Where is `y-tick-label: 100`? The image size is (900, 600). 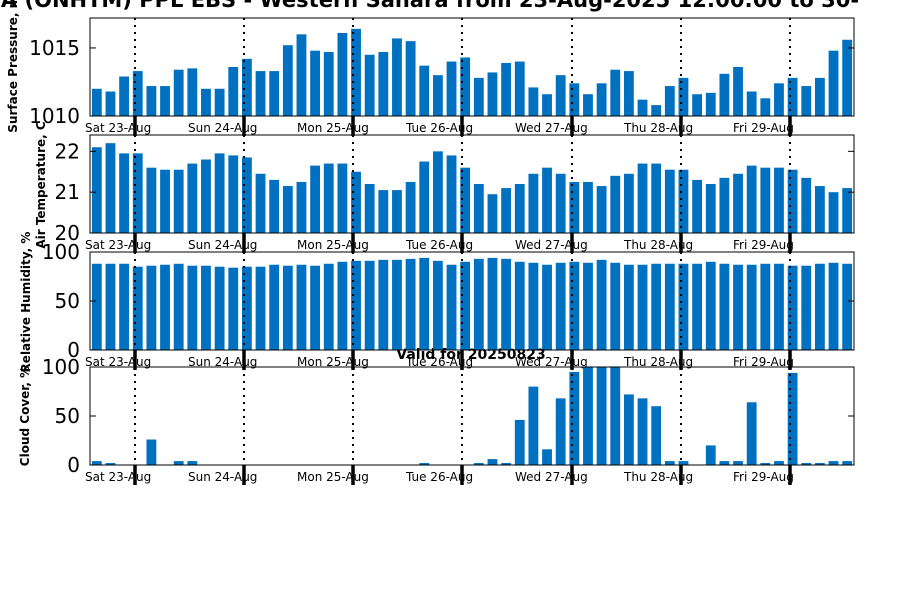 y-tick-label: 100 is located at coordinates (61, 252).